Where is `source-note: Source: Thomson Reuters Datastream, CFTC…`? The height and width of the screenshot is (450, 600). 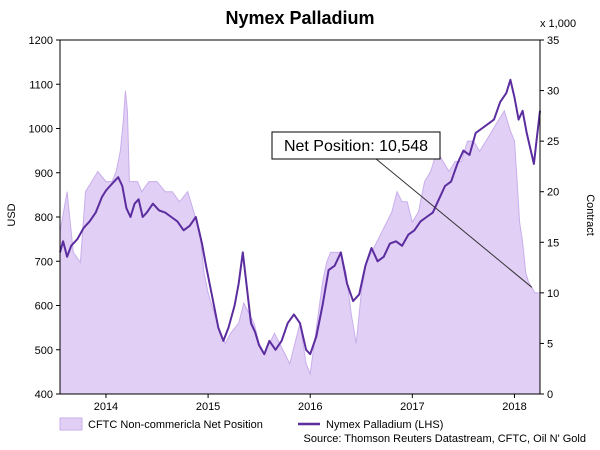 source-note: Source: Thomson Reuters Datastream, CFTC… is located at coordinates (445, 439).